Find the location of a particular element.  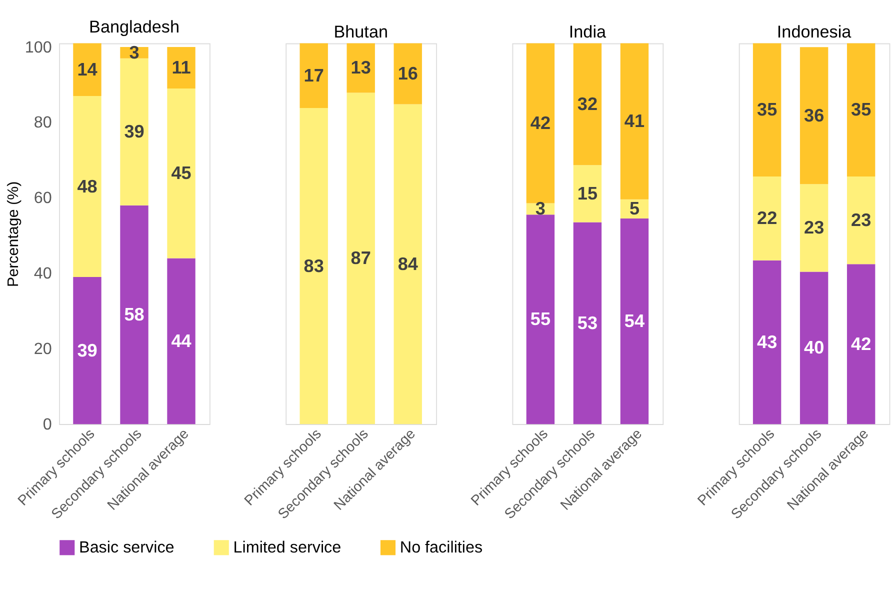

data-label: 87 is located at coordinates (360, 258).